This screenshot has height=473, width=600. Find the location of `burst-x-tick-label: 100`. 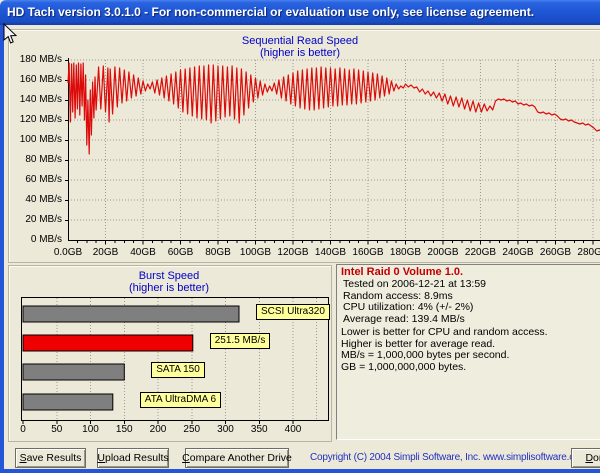

burst-x-tick-label: 100 is located at coordinates (90, 429).